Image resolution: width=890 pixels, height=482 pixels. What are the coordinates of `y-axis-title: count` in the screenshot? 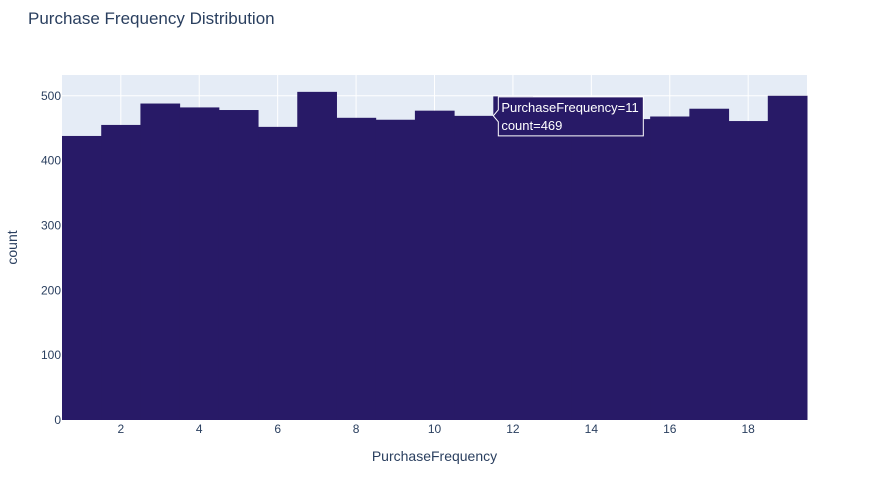 It's located at (12, 247).